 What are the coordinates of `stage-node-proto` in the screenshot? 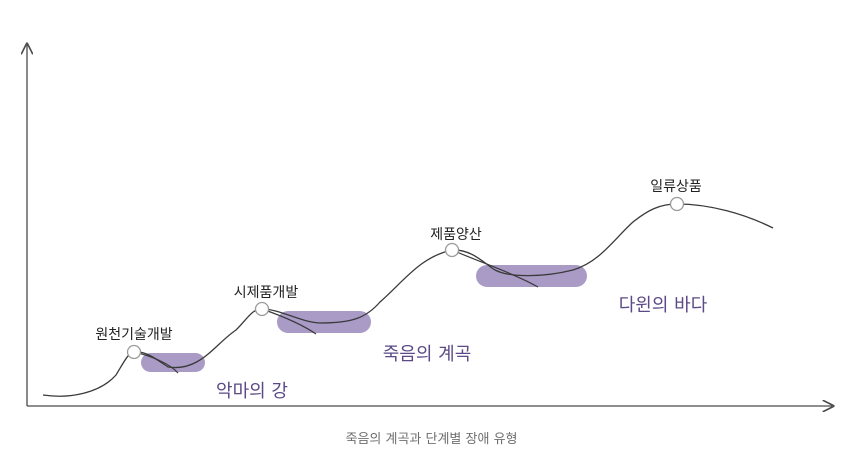 It's located at (262, 309).